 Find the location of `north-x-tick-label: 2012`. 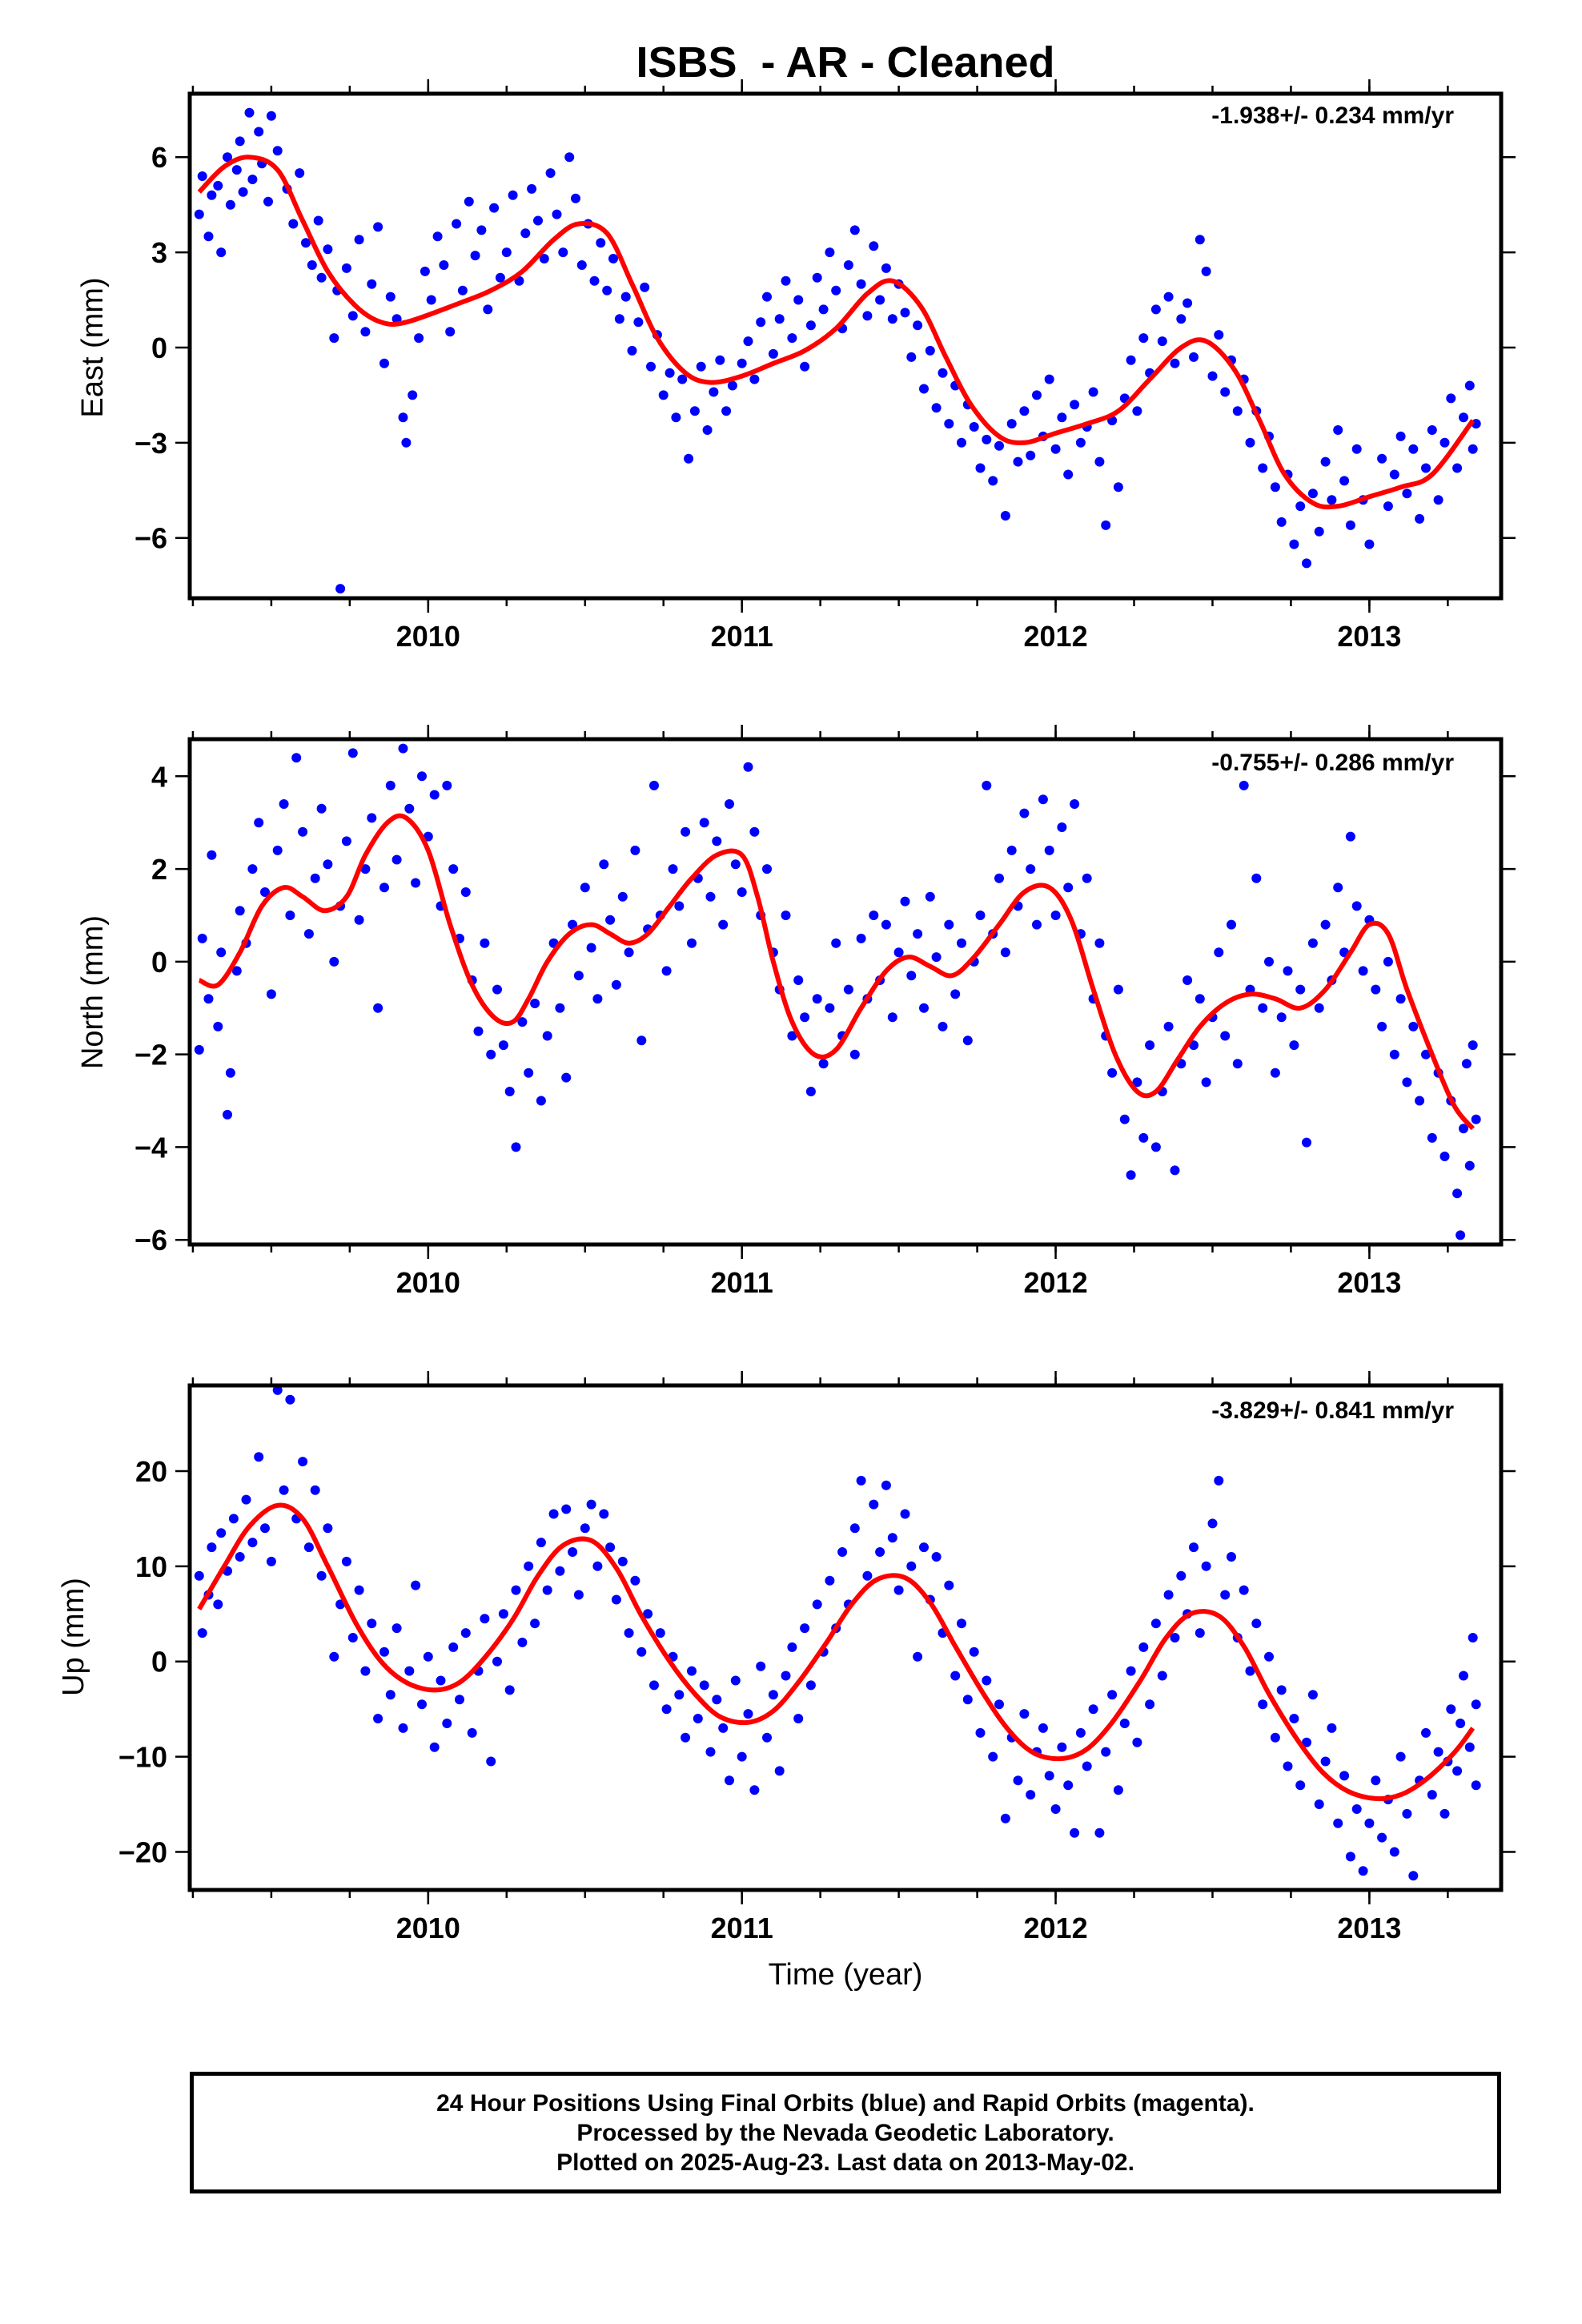

north-x-tick-label: 2012 is located at coordinates (1056, 1282).